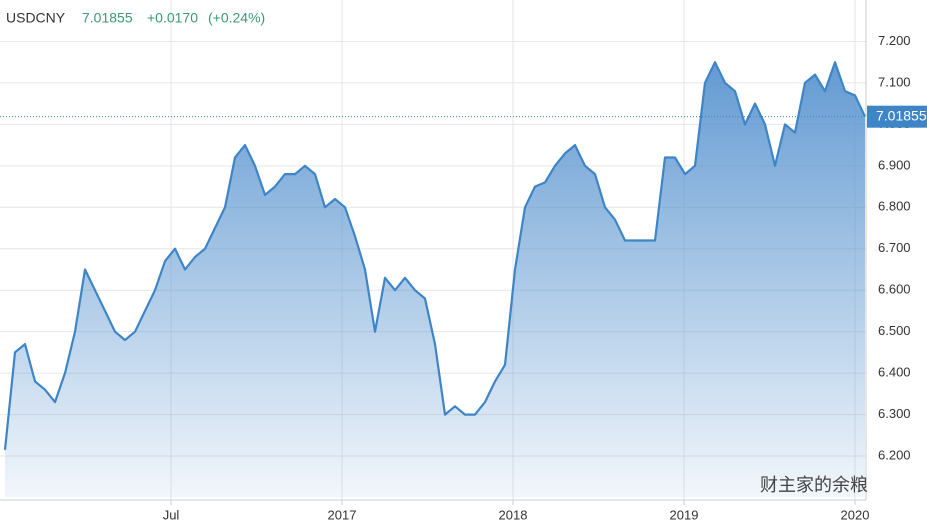 Image resolution: width=927 pixels, height=525 pixels. Describe the element at coordinates (894, 206) in the screenshot. I see `y-tick-label: 6.800` at that location.